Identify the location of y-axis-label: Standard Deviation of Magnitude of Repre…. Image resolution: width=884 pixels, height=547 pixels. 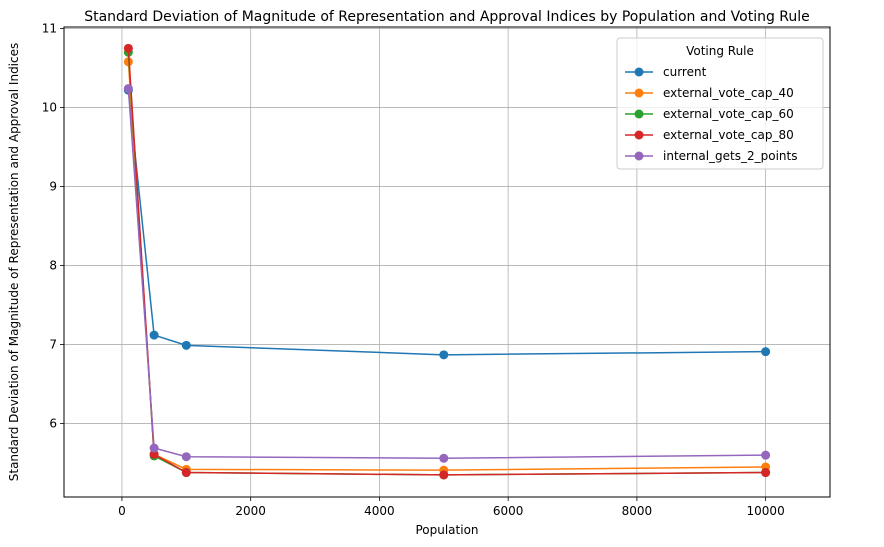
(14, 262).